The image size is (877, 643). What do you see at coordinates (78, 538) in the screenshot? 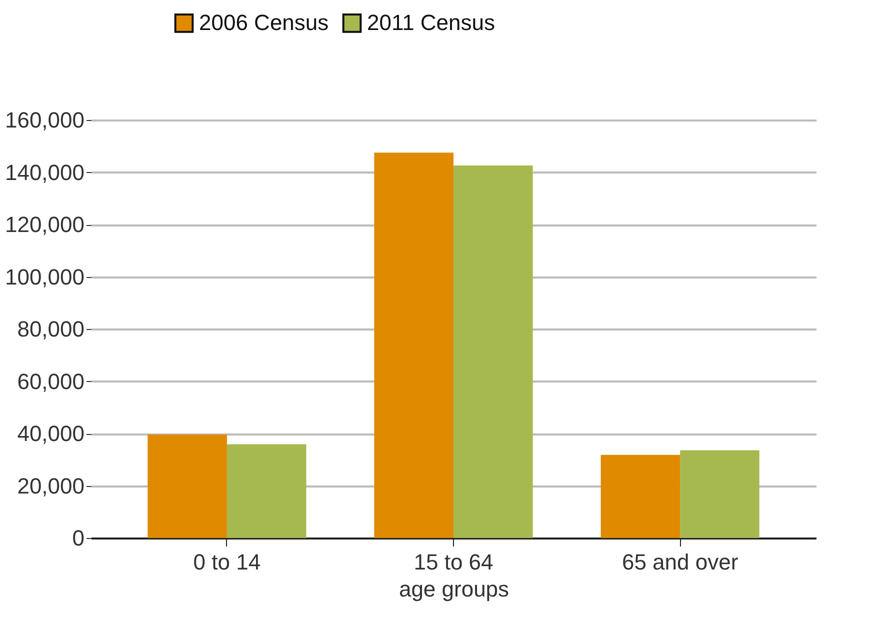
I see `y-tick-label: 0` at bounding box center [78, 538].